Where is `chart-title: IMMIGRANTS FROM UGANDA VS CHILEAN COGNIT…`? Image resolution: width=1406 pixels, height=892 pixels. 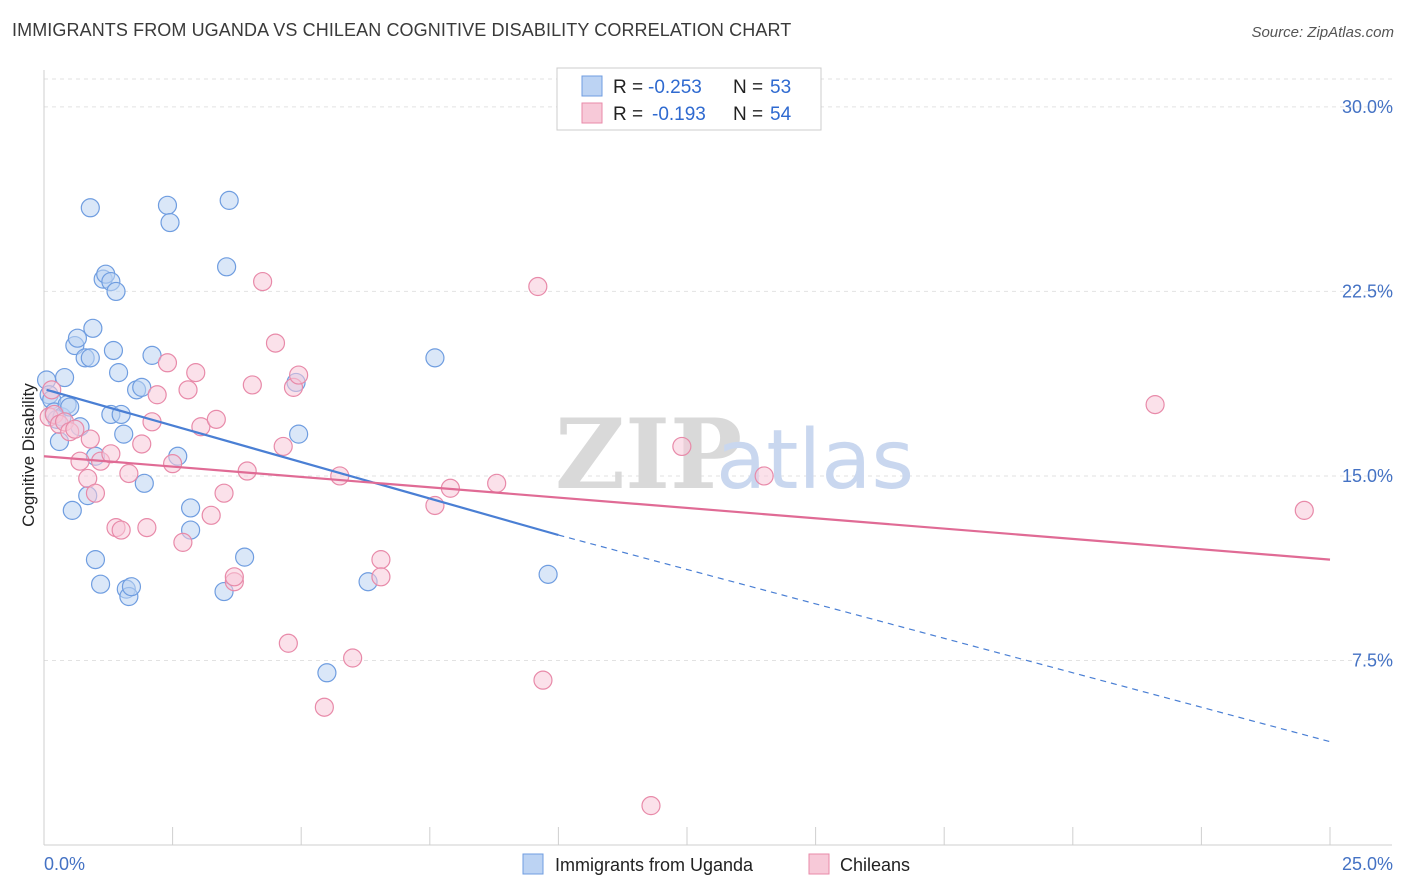 chart-title: IMMIGRANTS FROM UGANDA VS CHILEAN COGNIT… is located at coordinates (402, 30).